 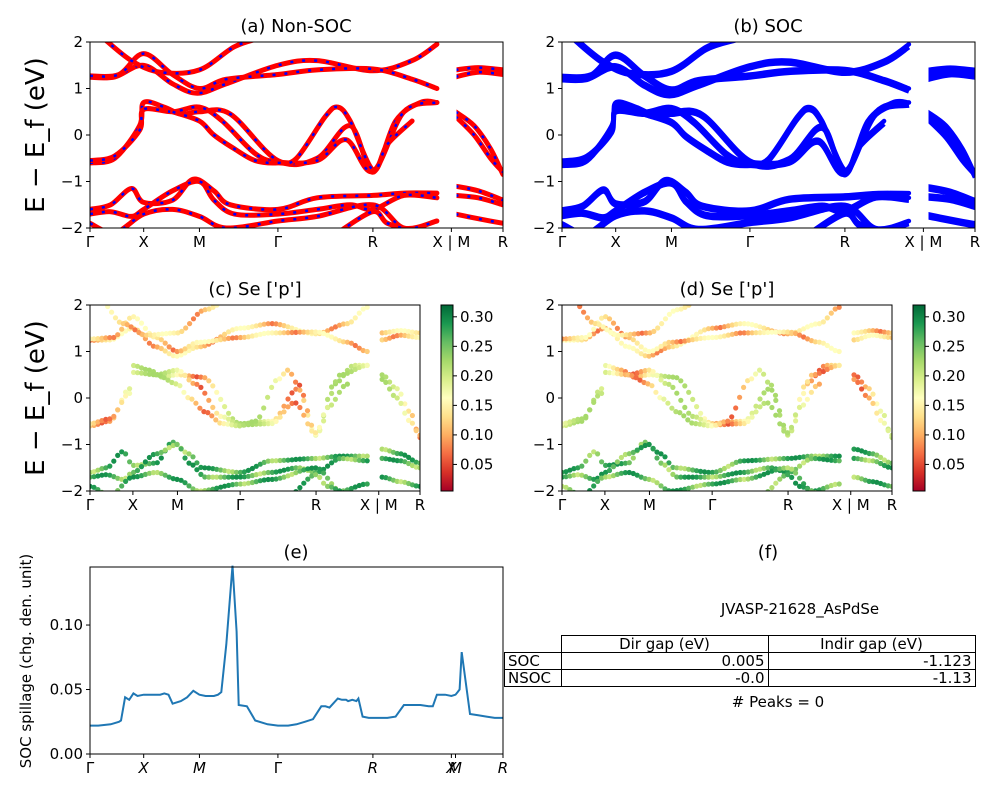 What do you see at coordinates (199, 242) in the screenshot?
I see `x-tick-label: M` at bounding box center [199, 242].